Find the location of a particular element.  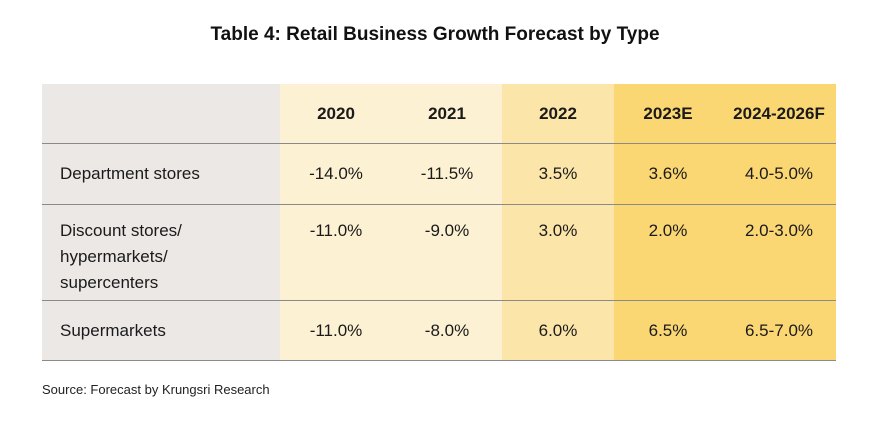

cell-department-stores-2021: -11.5% is located at coordinates (447, 174).